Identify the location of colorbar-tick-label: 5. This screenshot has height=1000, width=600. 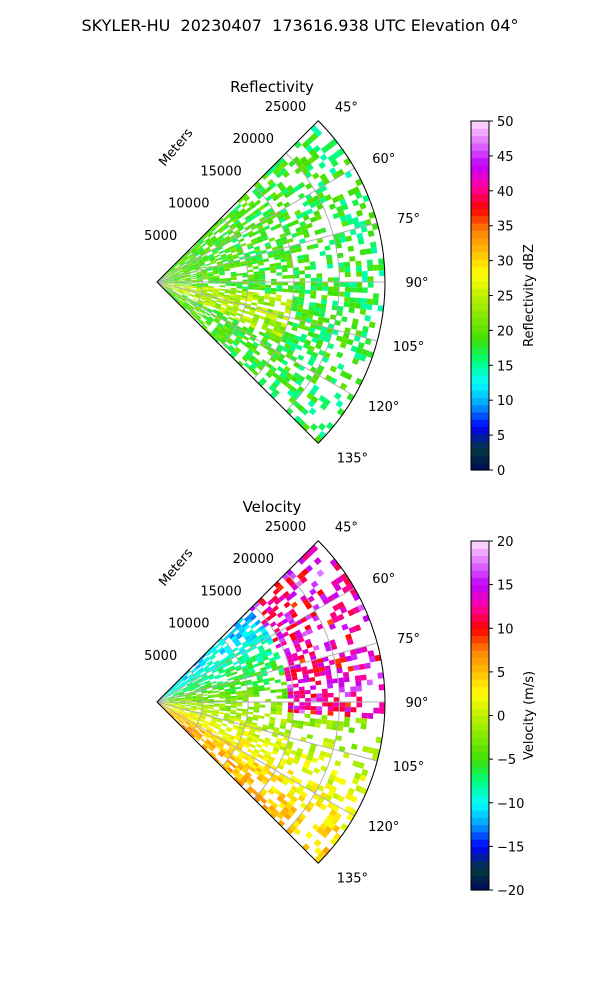
(501, 436).